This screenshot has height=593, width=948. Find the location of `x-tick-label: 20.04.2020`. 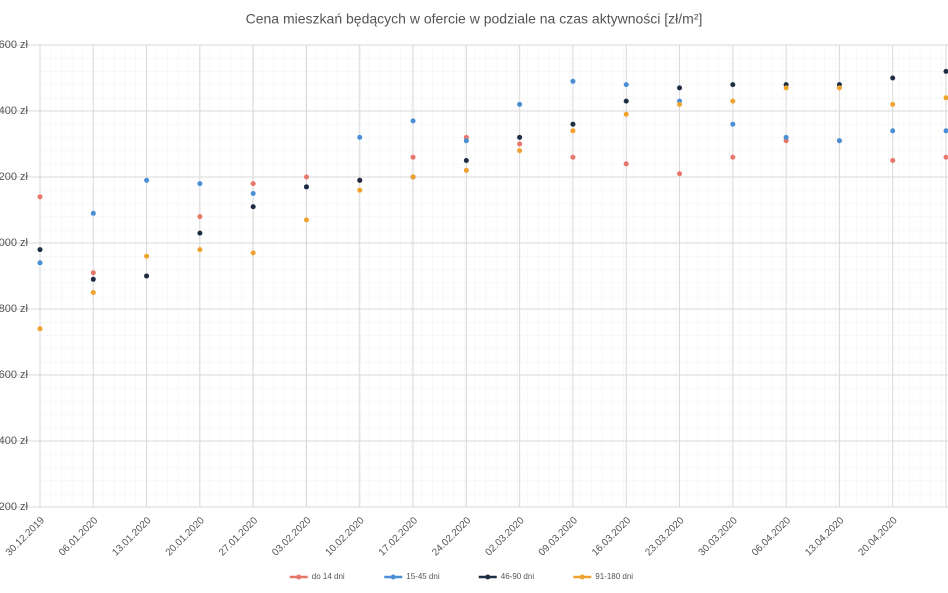

x-tick-label: 20.04.2020 is located at coordinates (878, 536).